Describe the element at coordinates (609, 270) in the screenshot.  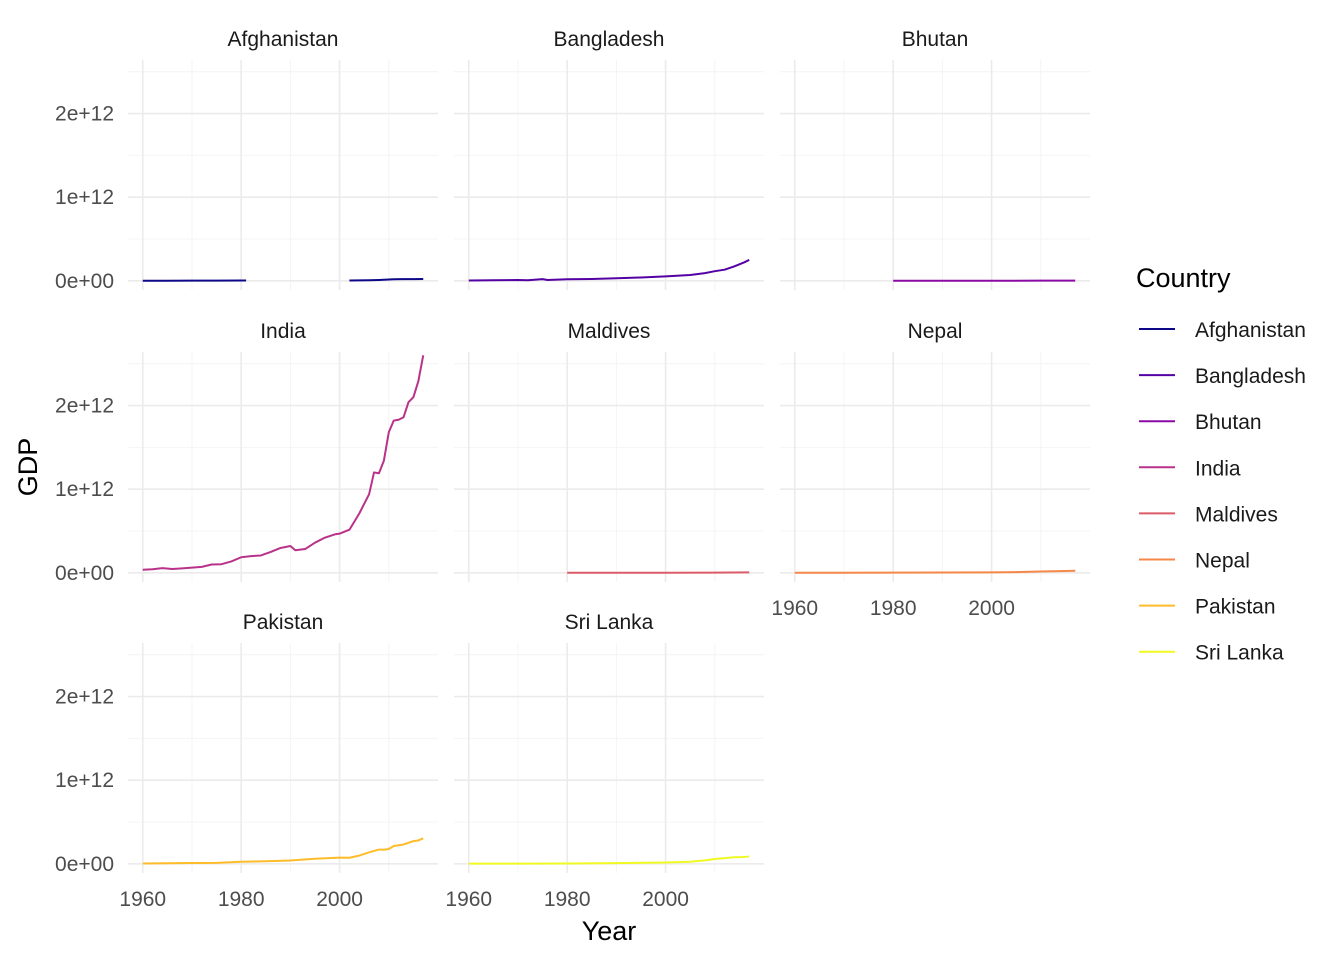
I see `series-line-bangladesh` at that location.